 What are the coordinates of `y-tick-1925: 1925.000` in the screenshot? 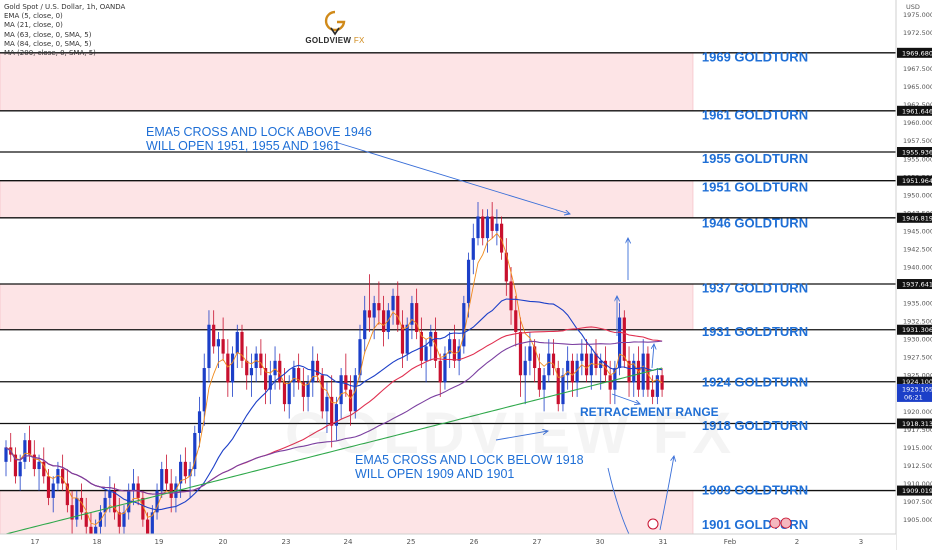 It's located at (917, 376).